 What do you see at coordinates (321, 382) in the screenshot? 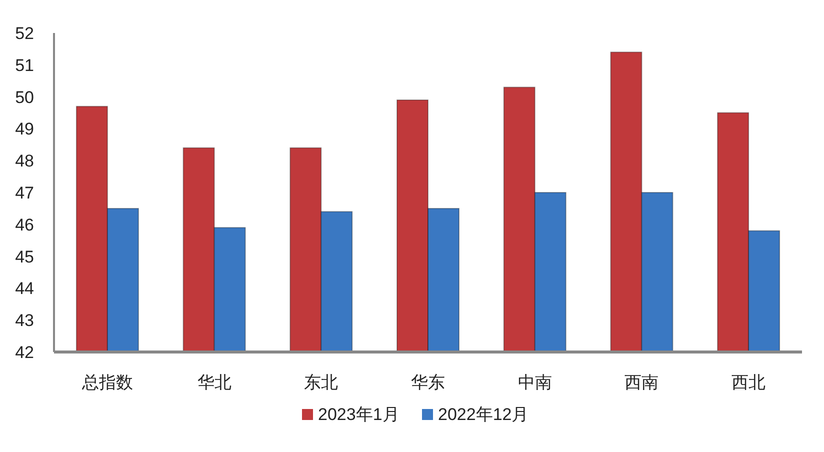
I see `x-tick-label: 东北` at bounding box center [321, 382].